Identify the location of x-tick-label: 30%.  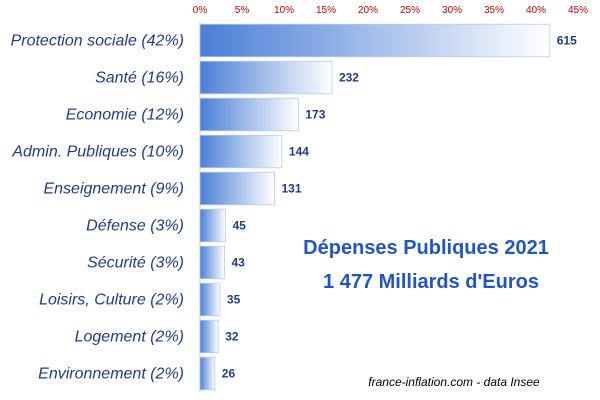
(452, 10).